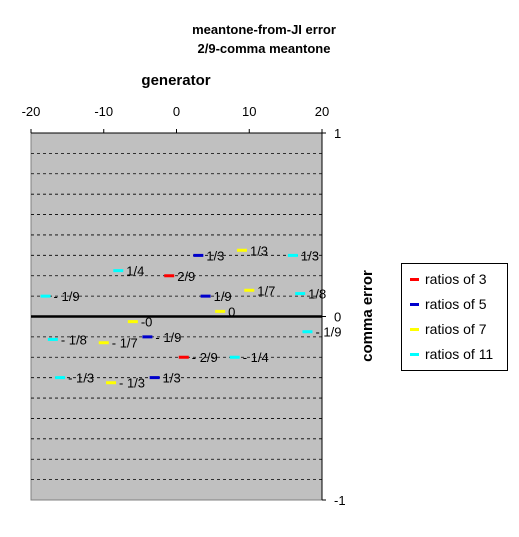  I want to click on chart-title: meantone-from-JI error, so click(264, 29).